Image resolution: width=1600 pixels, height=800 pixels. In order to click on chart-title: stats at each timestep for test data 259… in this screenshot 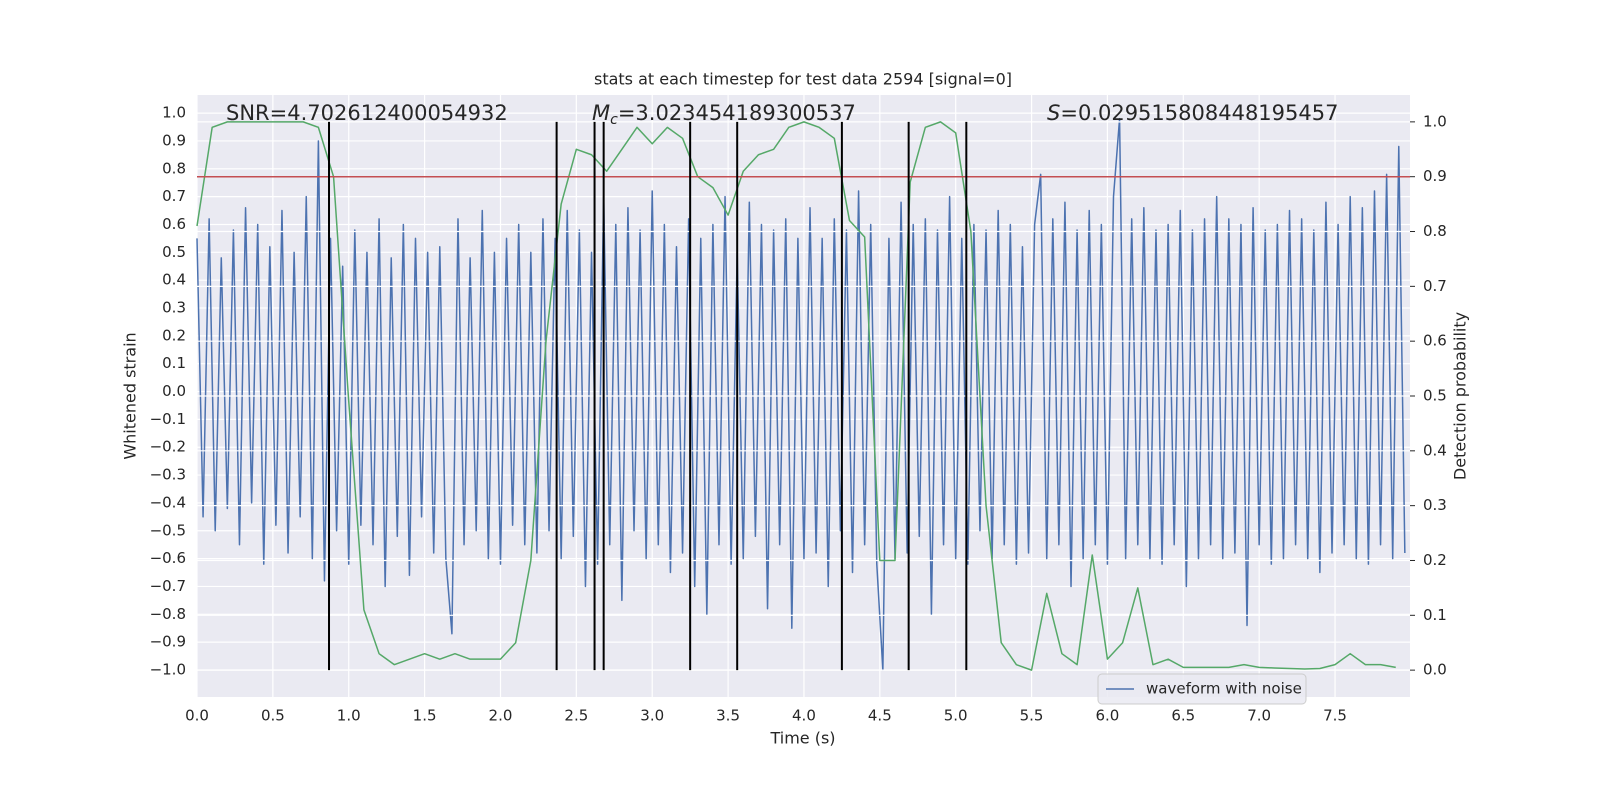, I will do `click(803, 79)`.